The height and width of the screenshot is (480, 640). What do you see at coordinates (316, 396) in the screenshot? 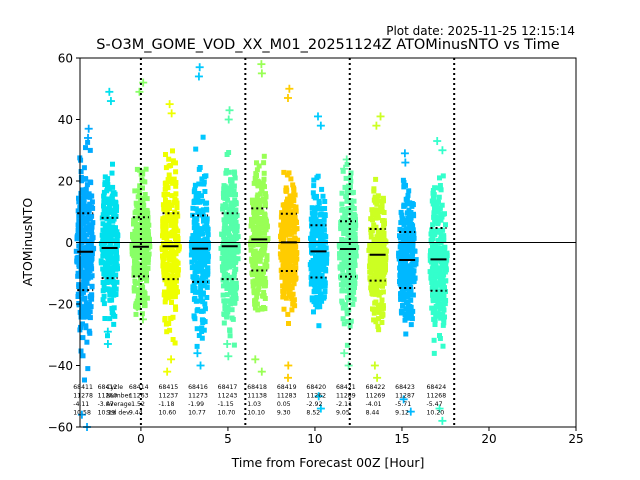
I see `bin-annotation-68420: 11262` at bounding box center [316, 396].